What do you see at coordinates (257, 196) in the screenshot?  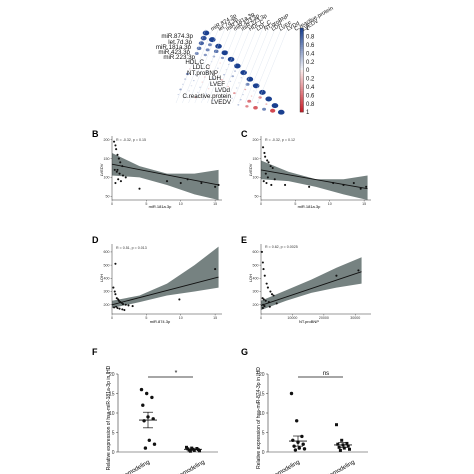 I see `y-tick-label: 50` at bounding box center [257, 196].